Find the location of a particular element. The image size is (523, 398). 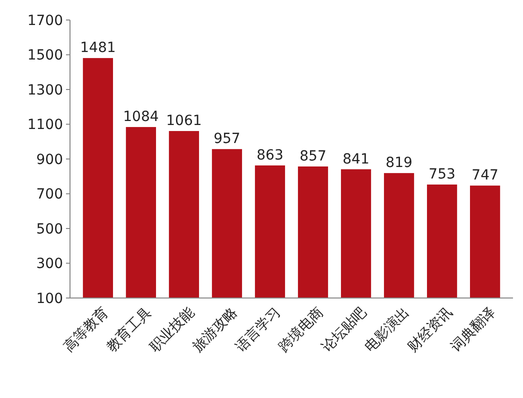

y-tick-label: 300 is located at coordinates (49, 264).